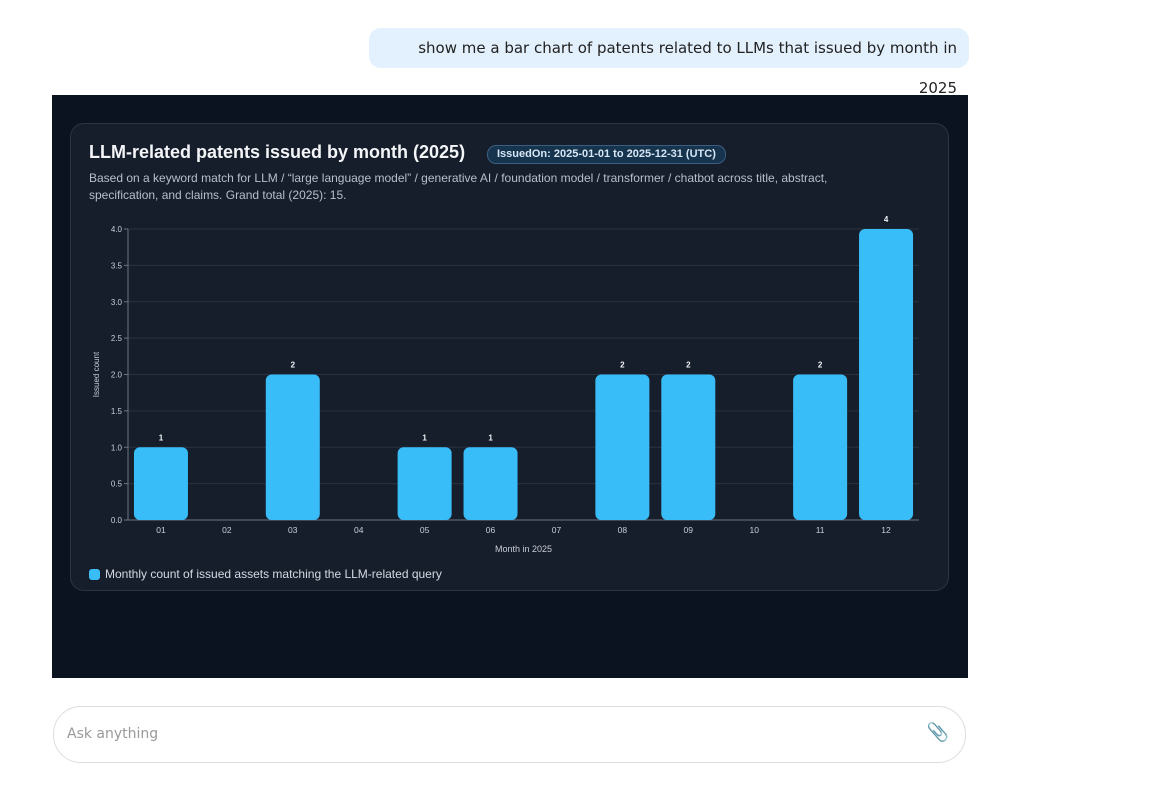  Describe the element at coordinates (117, 302) in the screenshot. I see `y-tick-label: 3.0` at that location.